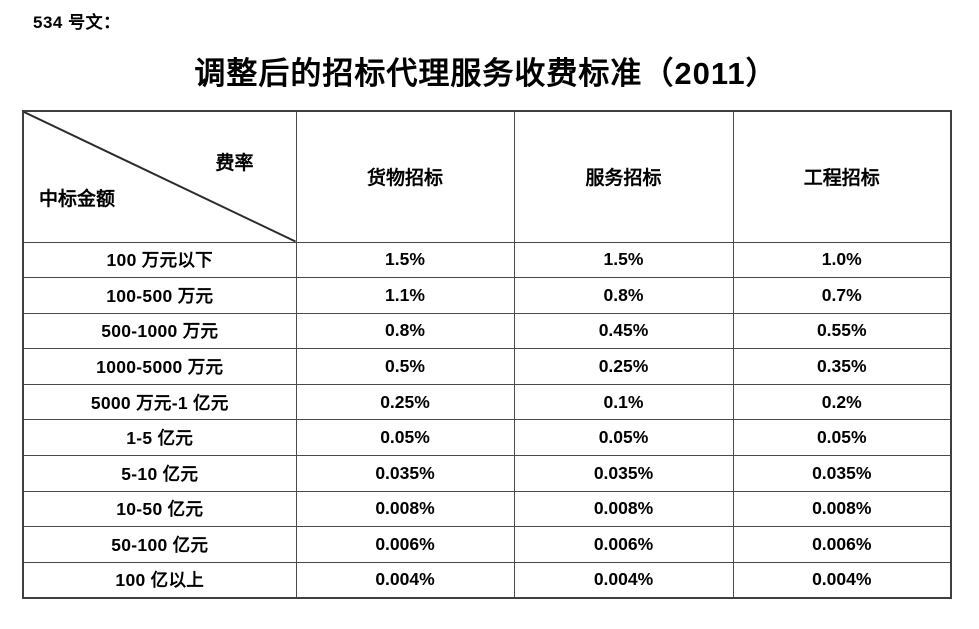 The height and width of the screenshot is (629, 979). I want to click on row-label: 500-1000 万元, so click(159, 331).